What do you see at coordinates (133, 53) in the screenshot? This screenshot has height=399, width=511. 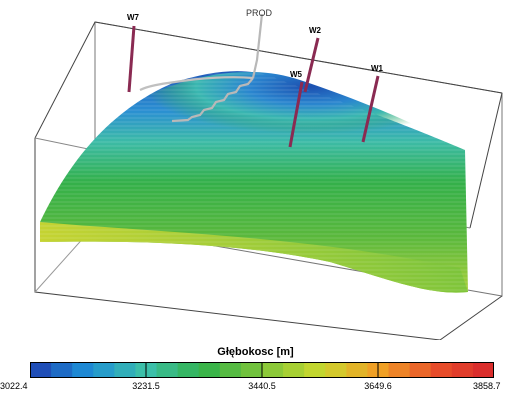 I see `well-w7: W7` at bounding box center [133, 53].